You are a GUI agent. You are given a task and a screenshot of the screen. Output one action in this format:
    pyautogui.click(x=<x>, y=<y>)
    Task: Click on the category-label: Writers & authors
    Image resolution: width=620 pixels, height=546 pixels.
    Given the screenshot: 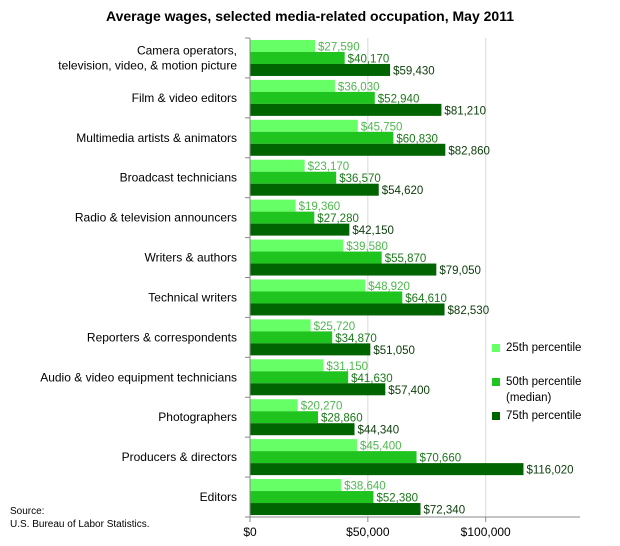 What is the action you would take?
    pyautogui.click(x=191, y=258)
    